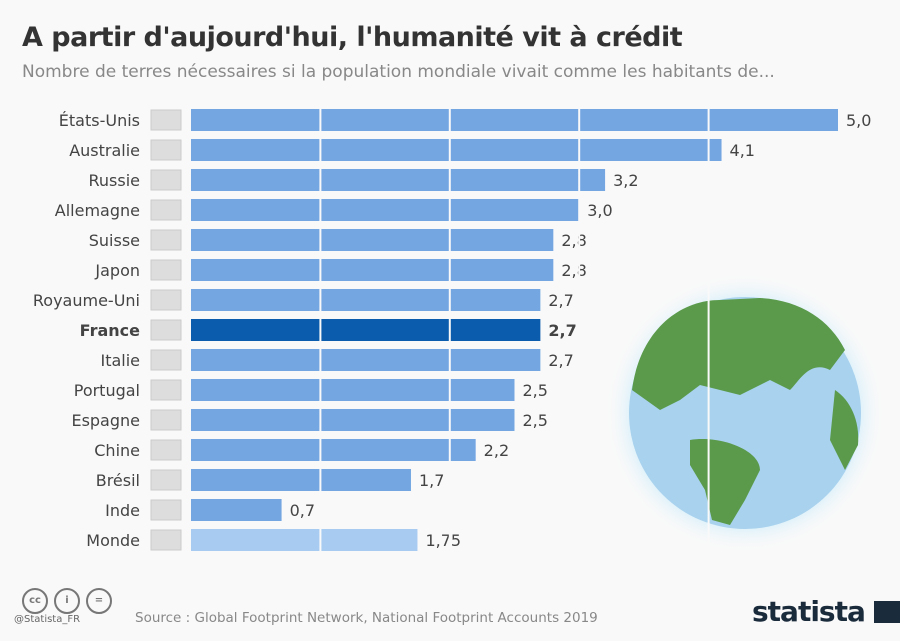 The height and width of the screenshot is (641, 900). What do you see at coordinates (117, 270) in the screenshot?
I see `category-label: Japon` at bounding box center [117, 270].